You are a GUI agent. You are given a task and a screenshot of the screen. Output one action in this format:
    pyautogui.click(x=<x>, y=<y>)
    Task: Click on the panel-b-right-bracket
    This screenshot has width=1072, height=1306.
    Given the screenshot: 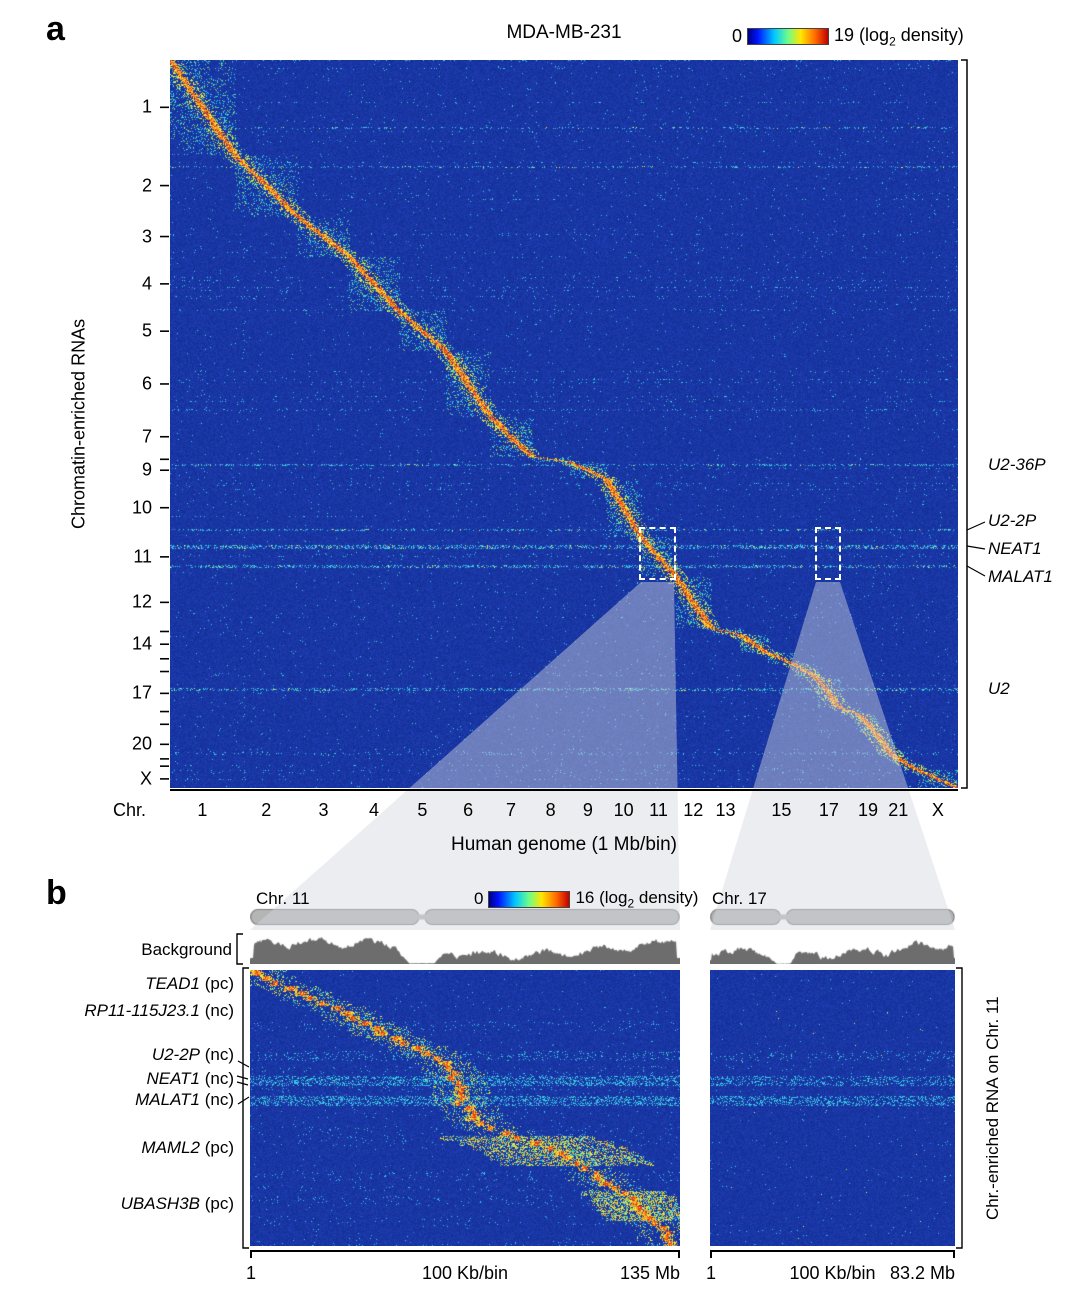 What is the action you would take?
    pyautogui.click(x=959, y=1108)
    